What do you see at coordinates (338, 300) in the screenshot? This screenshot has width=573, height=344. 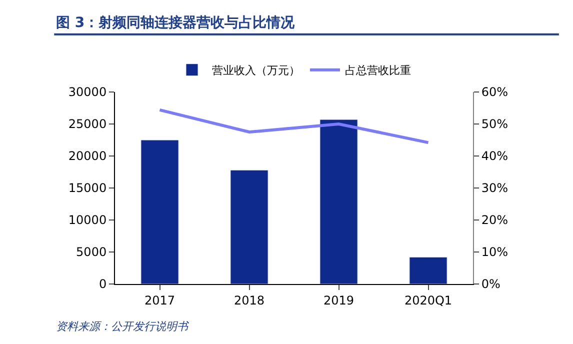 I see `x-tick-label: 2019` at bounding box center [338, 300].